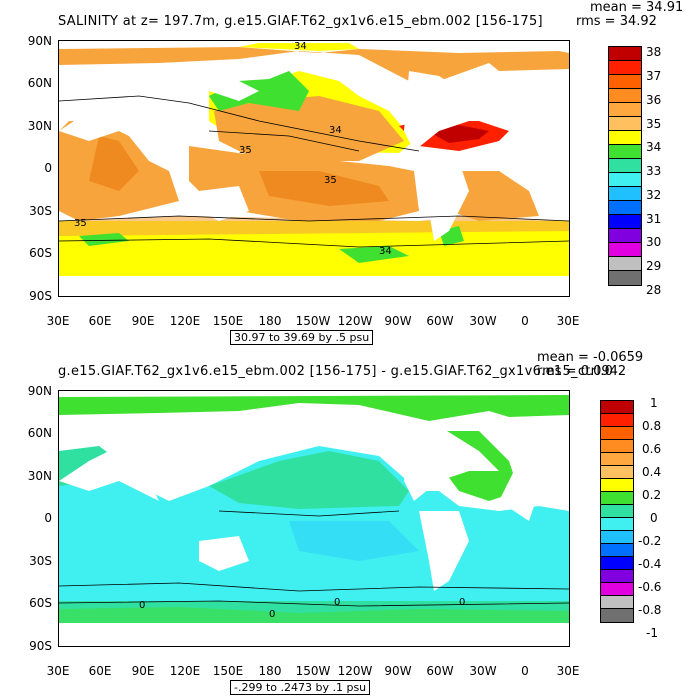 This screenshot has width=700, height=700. What do you see at coordinates (143, 321) in the screenshot?
I see `top-lon-label: 90E` at bounding box center [143, 321].